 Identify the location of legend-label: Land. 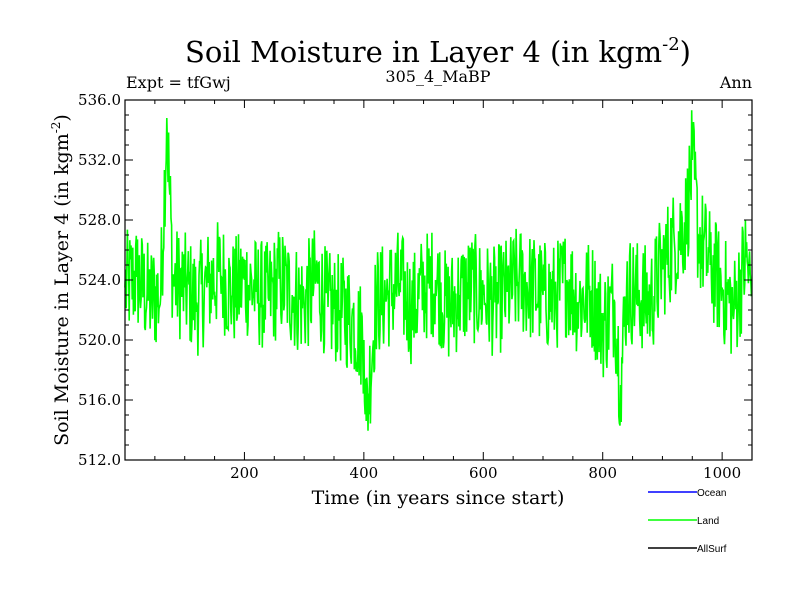
(708, 521).